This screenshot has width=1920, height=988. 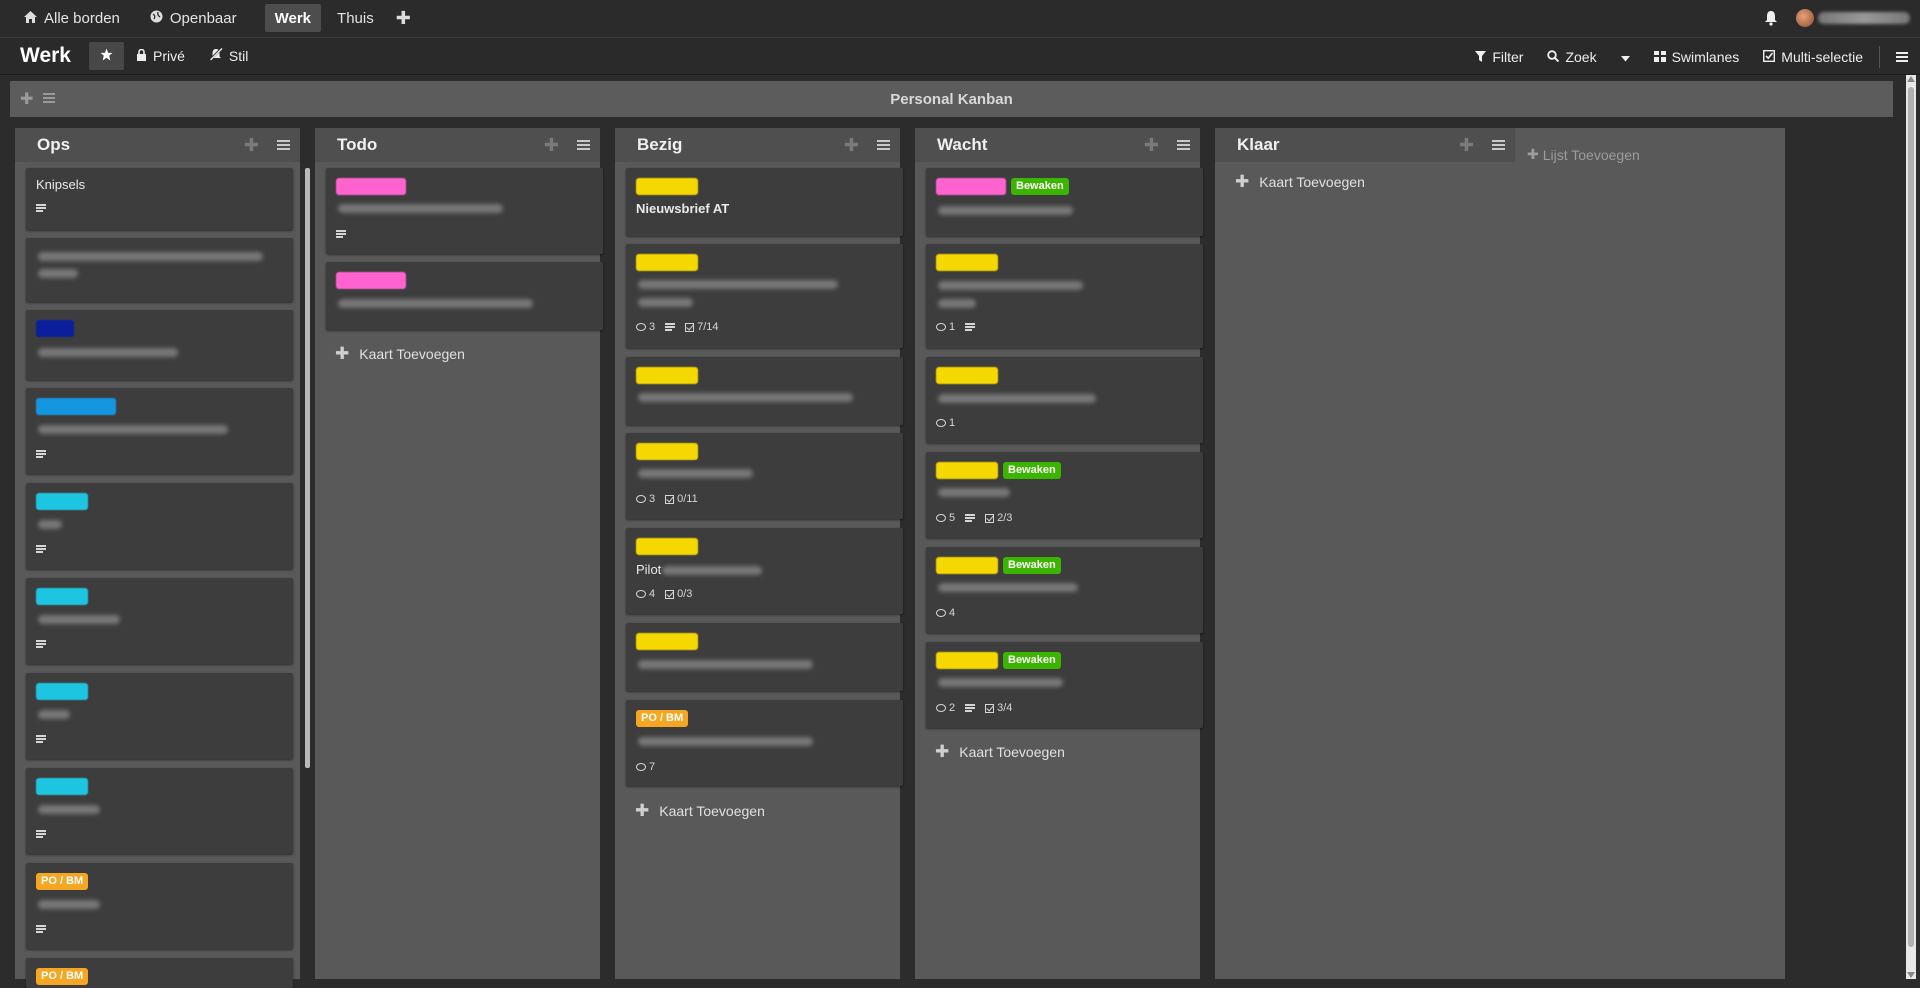 What do you see at coordinates (45, 55) in the screenshot?
I see `board-title: Werk` at bounding box center [45, 55].